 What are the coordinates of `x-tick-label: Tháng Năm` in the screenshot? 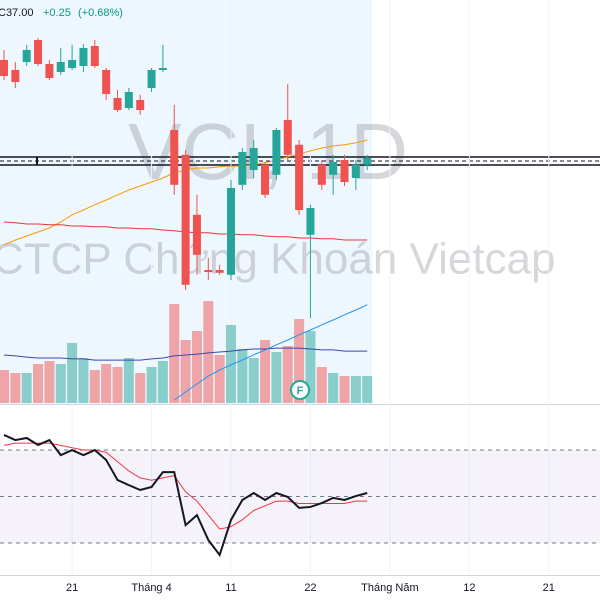 It's located at (389, 588).